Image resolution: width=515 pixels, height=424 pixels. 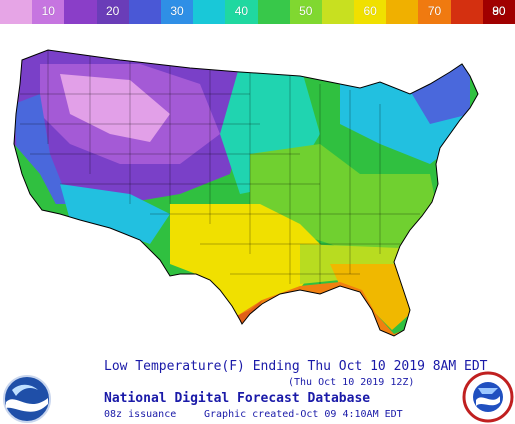 I want to click on temperature-legend-bar: 10 20 30 40 50 60 70 80 90, so click(x=257, y=12).